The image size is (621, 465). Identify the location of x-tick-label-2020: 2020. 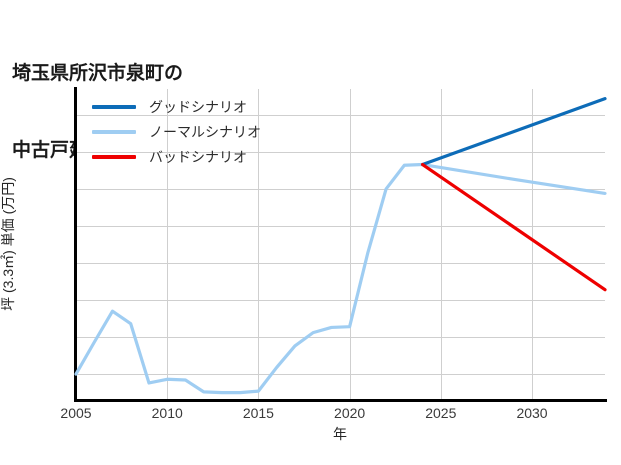
(350, 413).